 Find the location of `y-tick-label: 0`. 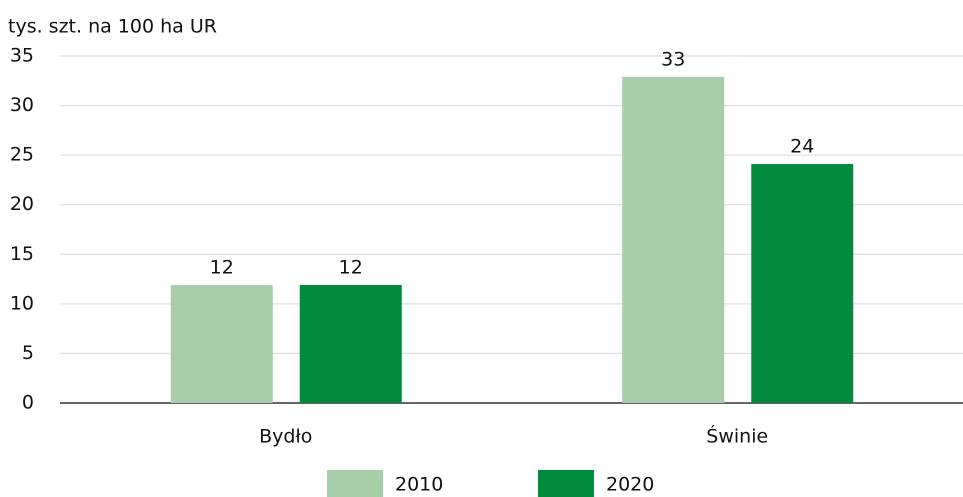

y-tick-label: 0 is located at coordinates (28, 403).